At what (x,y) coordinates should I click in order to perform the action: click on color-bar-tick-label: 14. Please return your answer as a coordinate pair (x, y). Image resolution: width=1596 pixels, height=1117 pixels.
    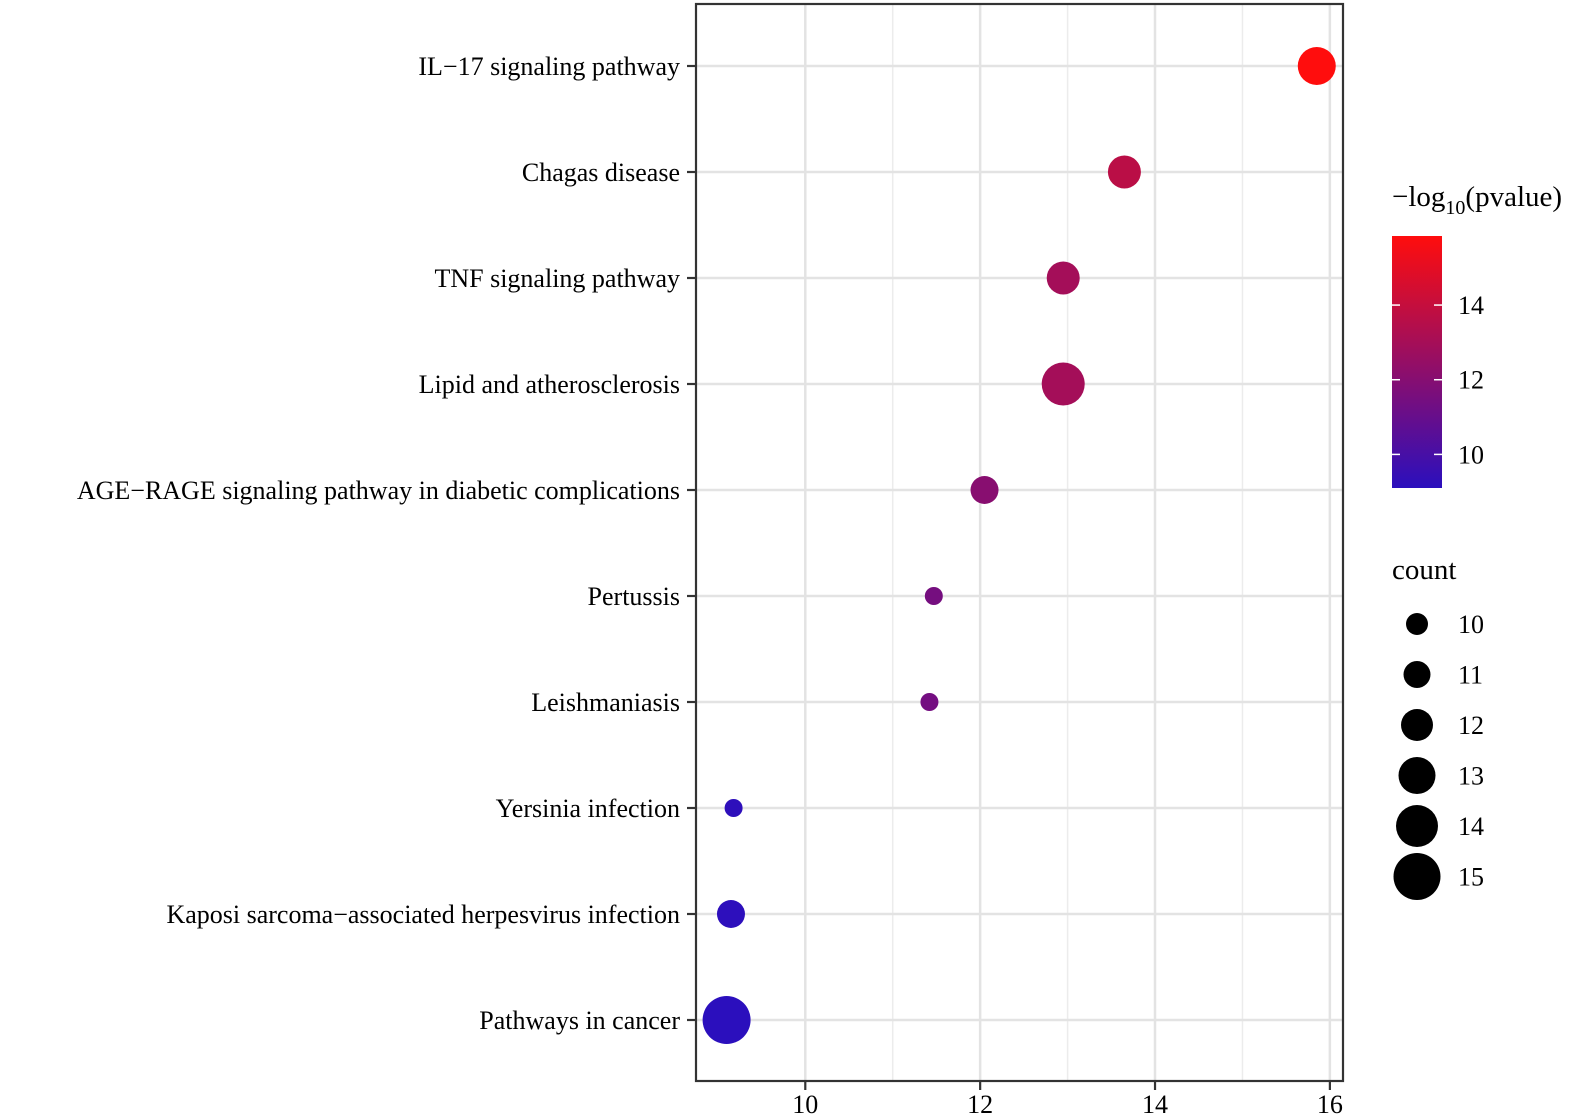
    Looking at the image, I should click on (1471, 305).